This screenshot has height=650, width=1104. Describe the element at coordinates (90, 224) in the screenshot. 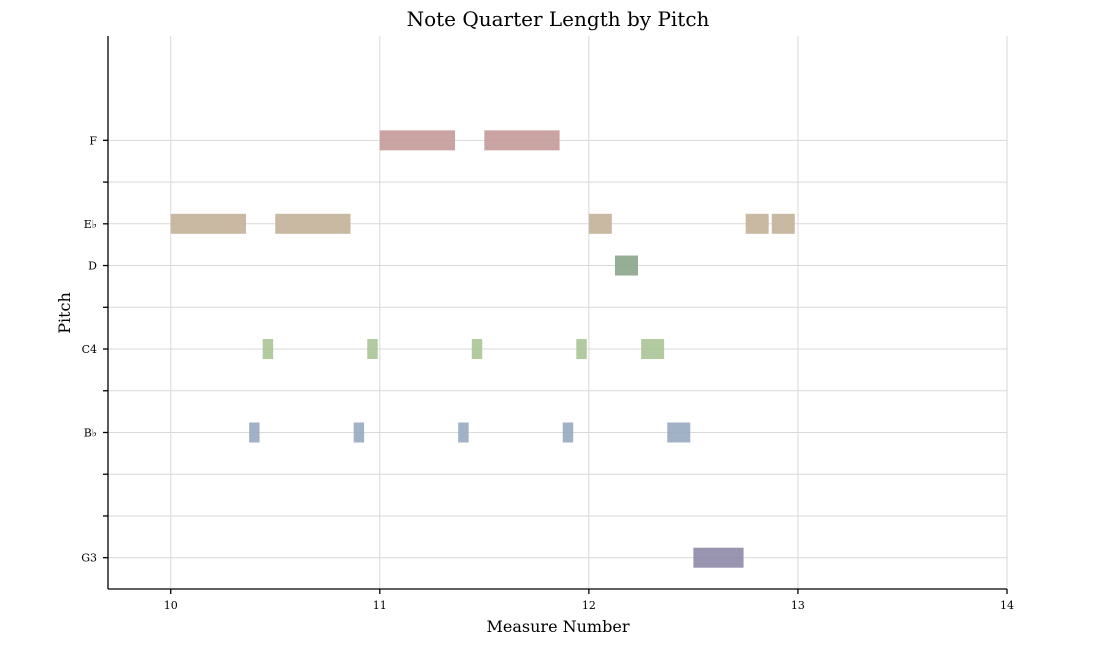

I see `y-tick-label: E♭` at that location.